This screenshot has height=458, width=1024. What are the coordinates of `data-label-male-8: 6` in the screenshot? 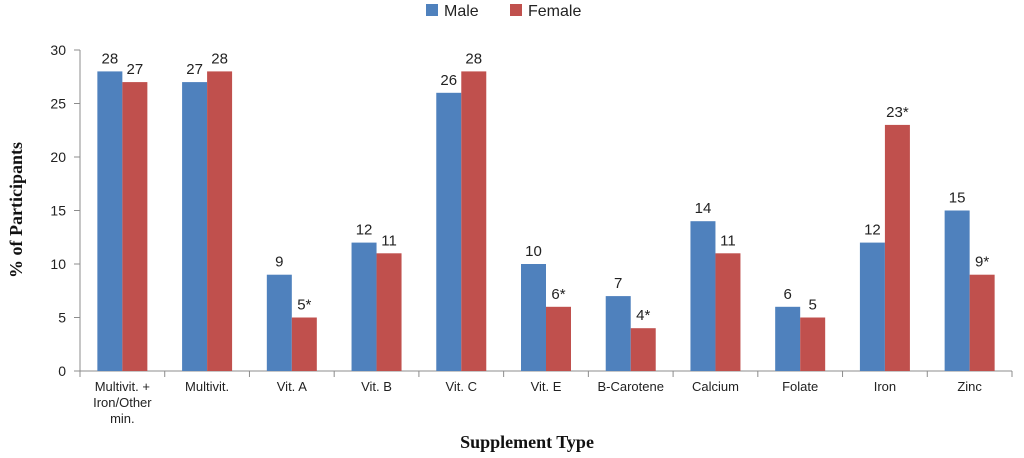 It's located at (788, 294).